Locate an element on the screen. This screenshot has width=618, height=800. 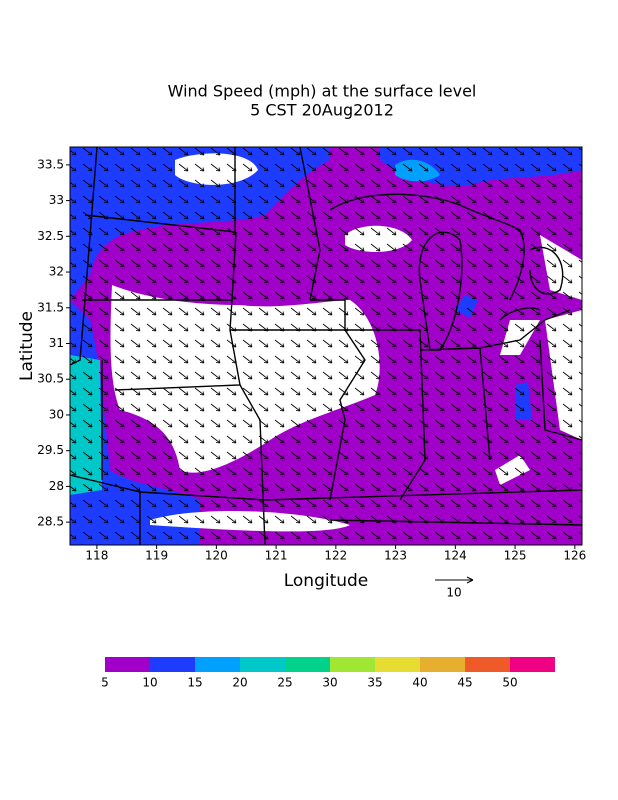
colorbar-label: 45 is located at coordinates (464, 683).